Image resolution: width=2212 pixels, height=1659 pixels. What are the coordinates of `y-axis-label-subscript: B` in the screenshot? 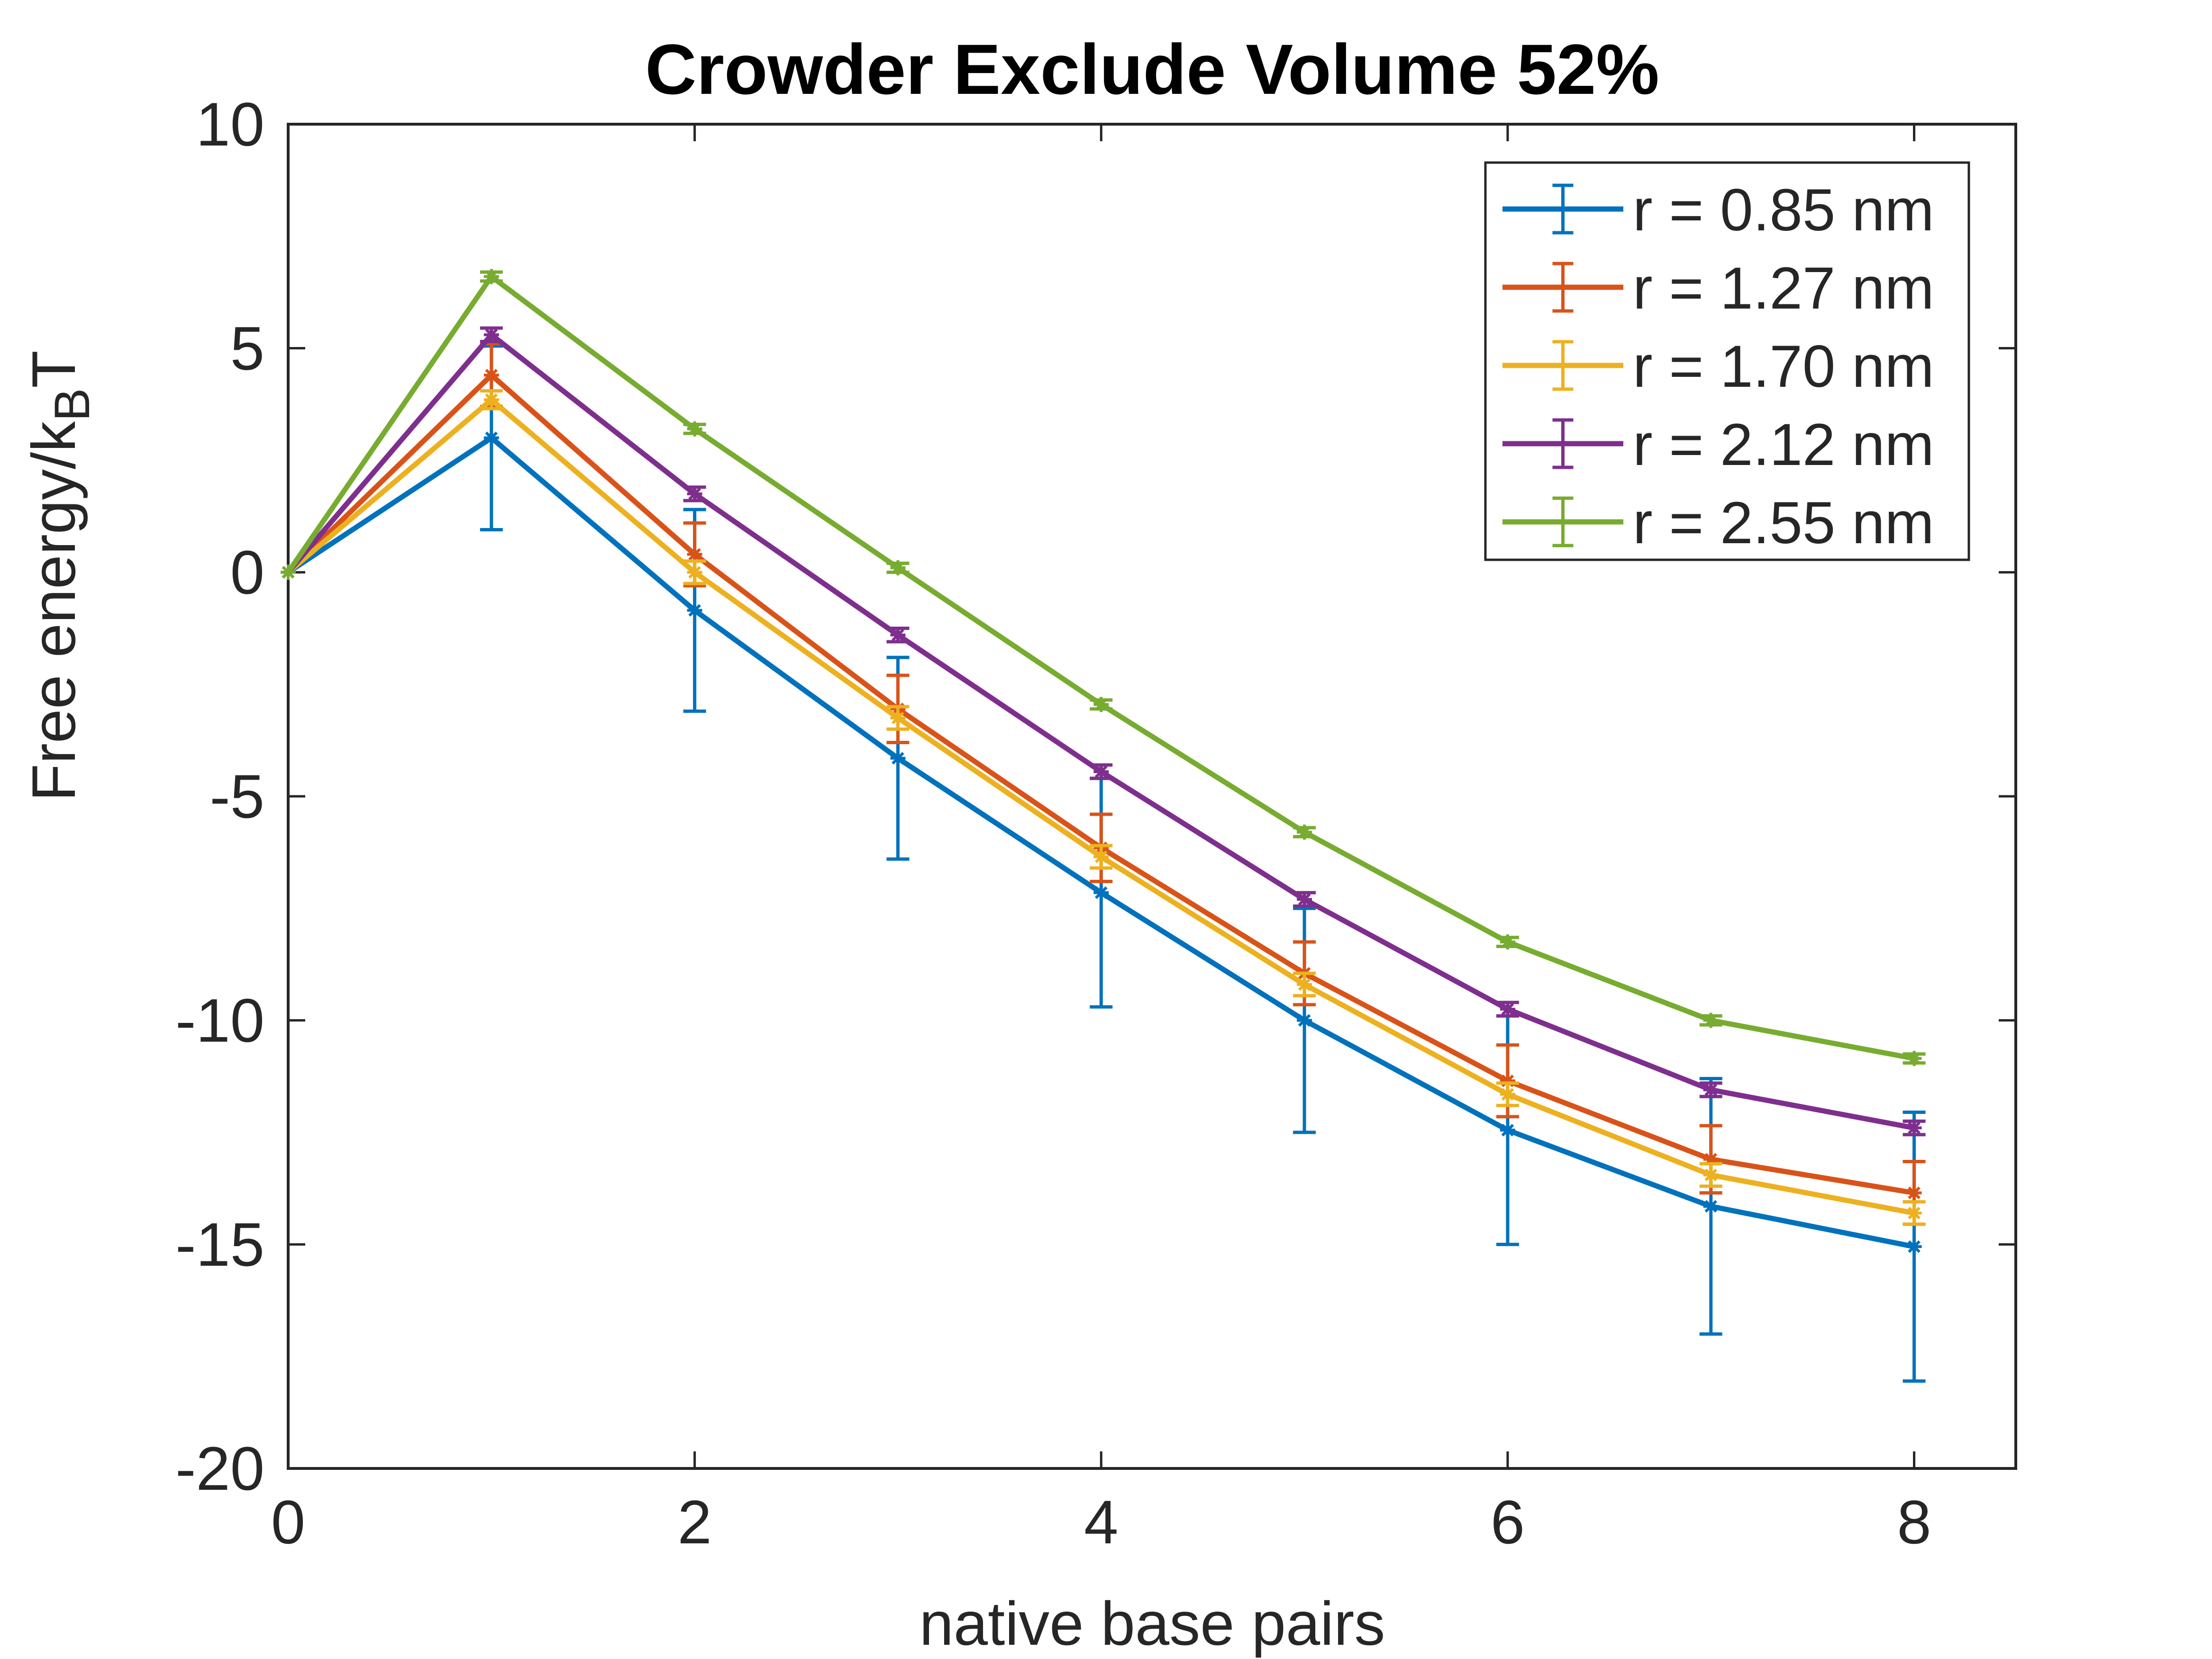 It's located at (72, 404).